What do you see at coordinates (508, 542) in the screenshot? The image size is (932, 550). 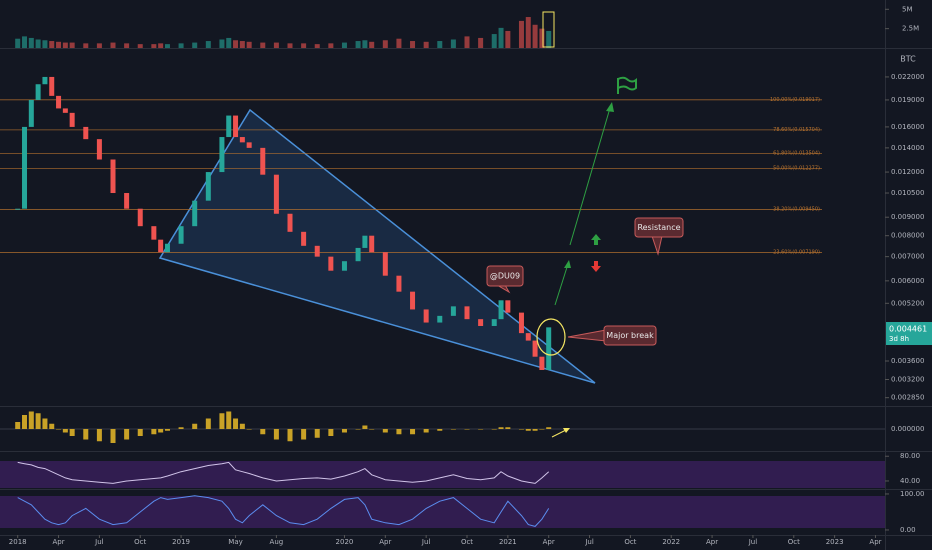 I see `x-tick-label: 2021` at bounding box center [508, 542].